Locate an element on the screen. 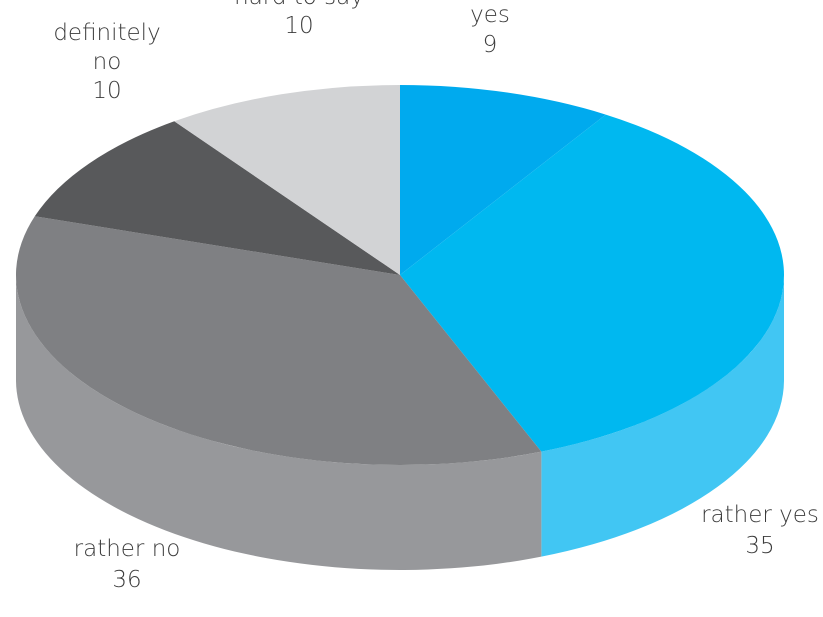 This screenshot has width=823, height=617. pie-value-2: 36 is located at coordinates (126, 580).